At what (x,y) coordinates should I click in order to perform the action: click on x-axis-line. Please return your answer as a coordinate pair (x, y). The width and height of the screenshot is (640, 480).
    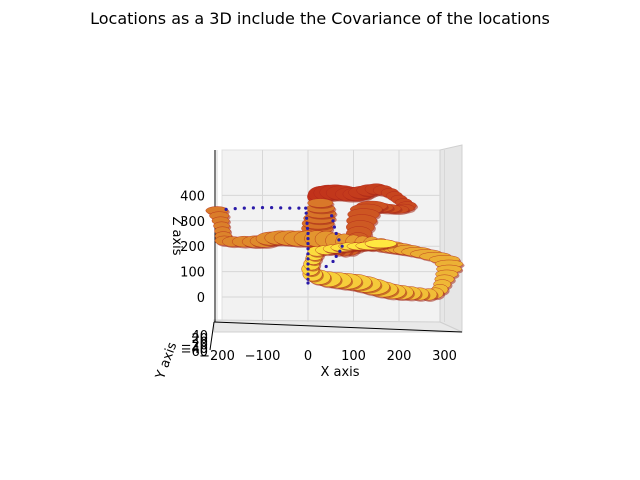
    Looking at the image, I should click on (338, 327).